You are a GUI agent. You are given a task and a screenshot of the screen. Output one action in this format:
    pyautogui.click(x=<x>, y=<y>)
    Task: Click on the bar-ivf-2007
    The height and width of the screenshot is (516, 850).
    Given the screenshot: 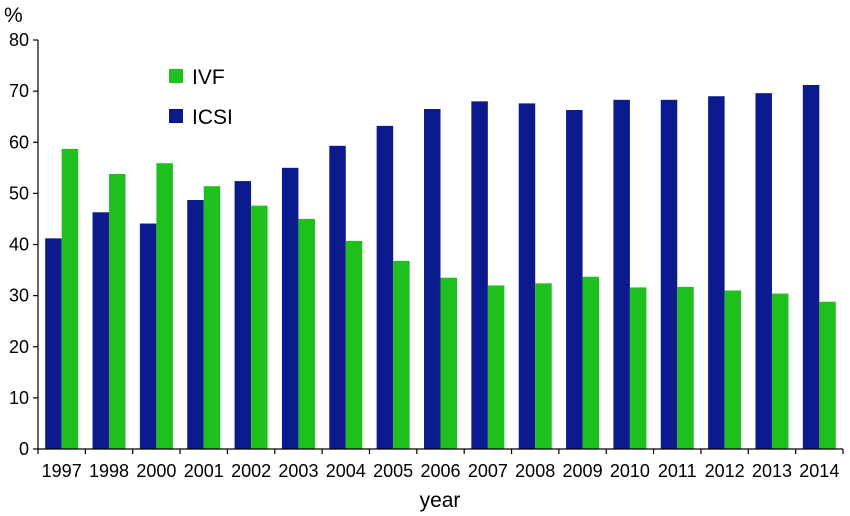 What is the action you would take?
    pyautogui.click(x=496, y=367)
    